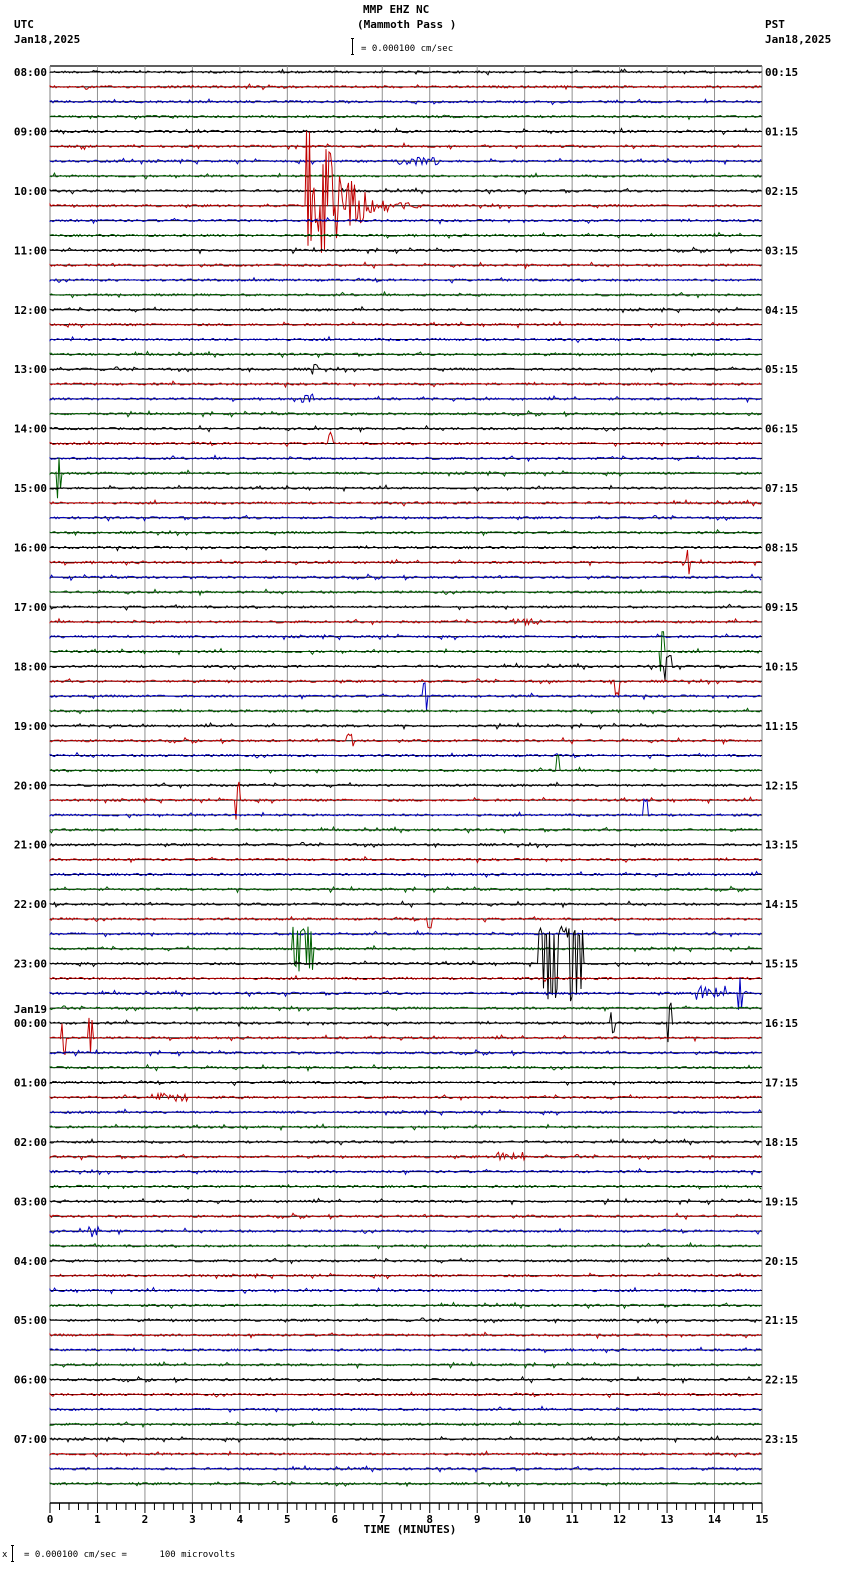  What do you see at coordinates (30, 131) in the screenshot?
I see `utc-hour-label: 09:00` at bounding box center [30, 131].